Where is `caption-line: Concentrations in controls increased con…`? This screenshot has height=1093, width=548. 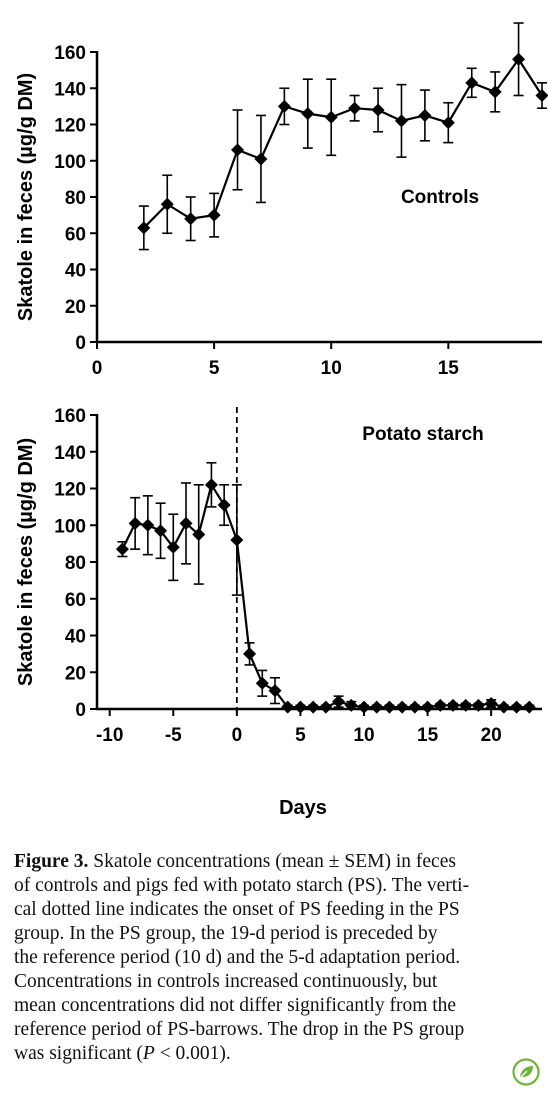
caption-line: Concentrations in controls increased con… is located at coordinates (226, 981).